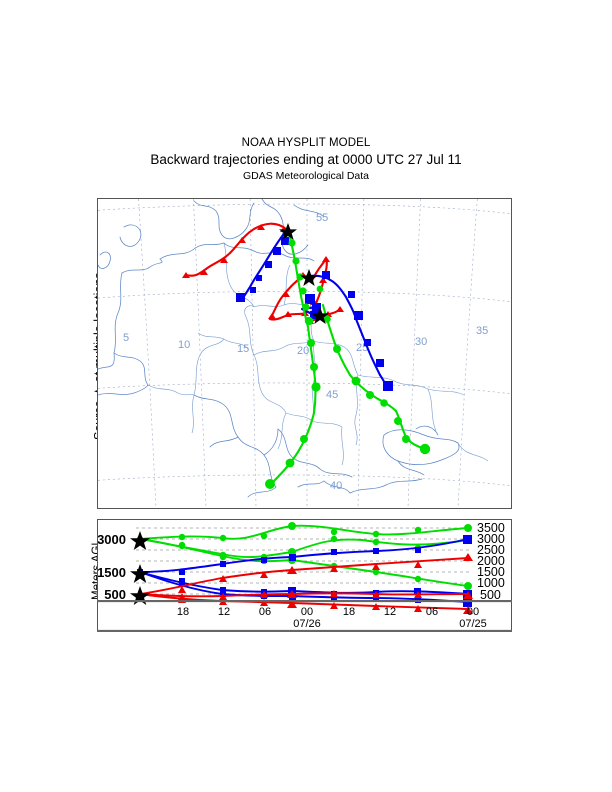 Image resolution: width=612 pixels, height=792 pixels. What do you see at coordinates (183, 612) in the screenshot?
I see `time-tick-18a: 18` at bounding box center [183, 612].